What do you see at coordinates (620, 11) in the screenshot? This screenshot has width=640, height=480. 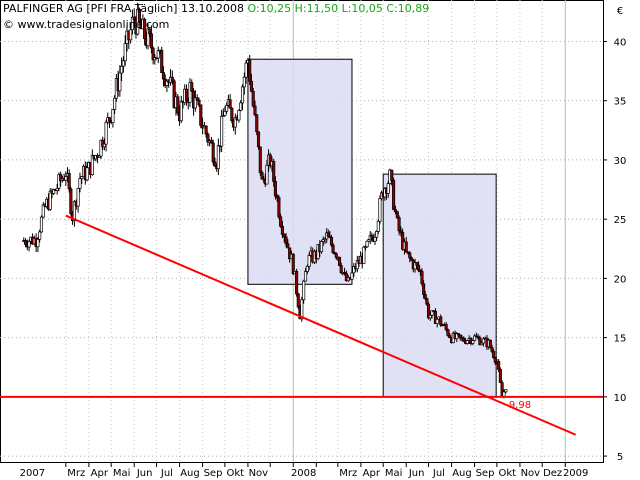 I see `y-unit-label: €` at bounding box center [620, 11].